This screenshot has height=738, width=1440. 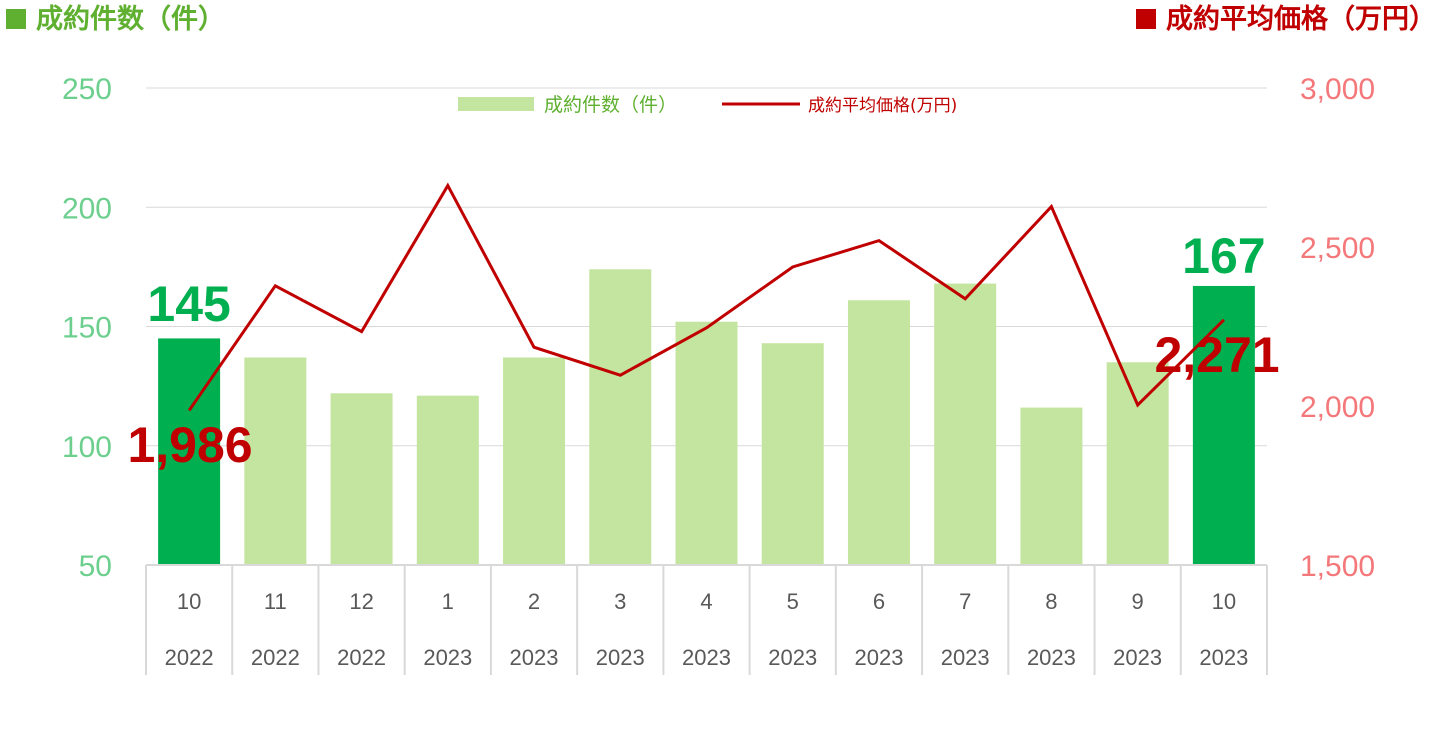 What do you see at coordinates (361, 601) in the screenshot?
I see `x-month-label: 12` at bounding box center [361, 601].